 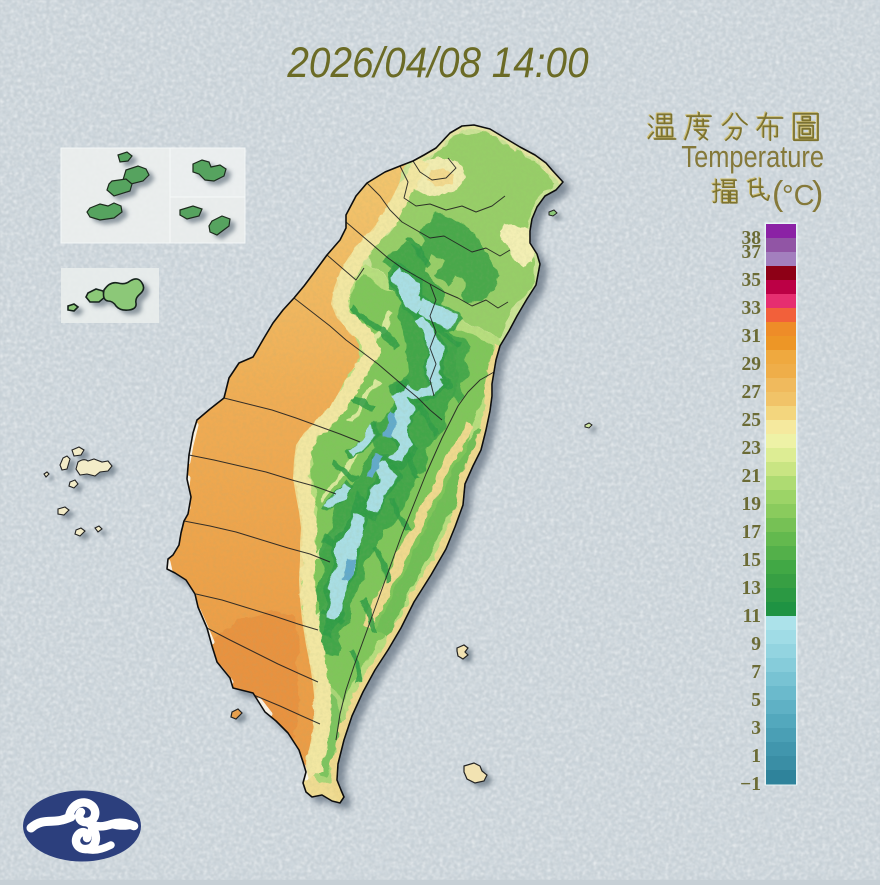 What do you see at coordinates (752, 336) in the screenshot?
I see `svg-text: 31` at bounding box center [752, 336].